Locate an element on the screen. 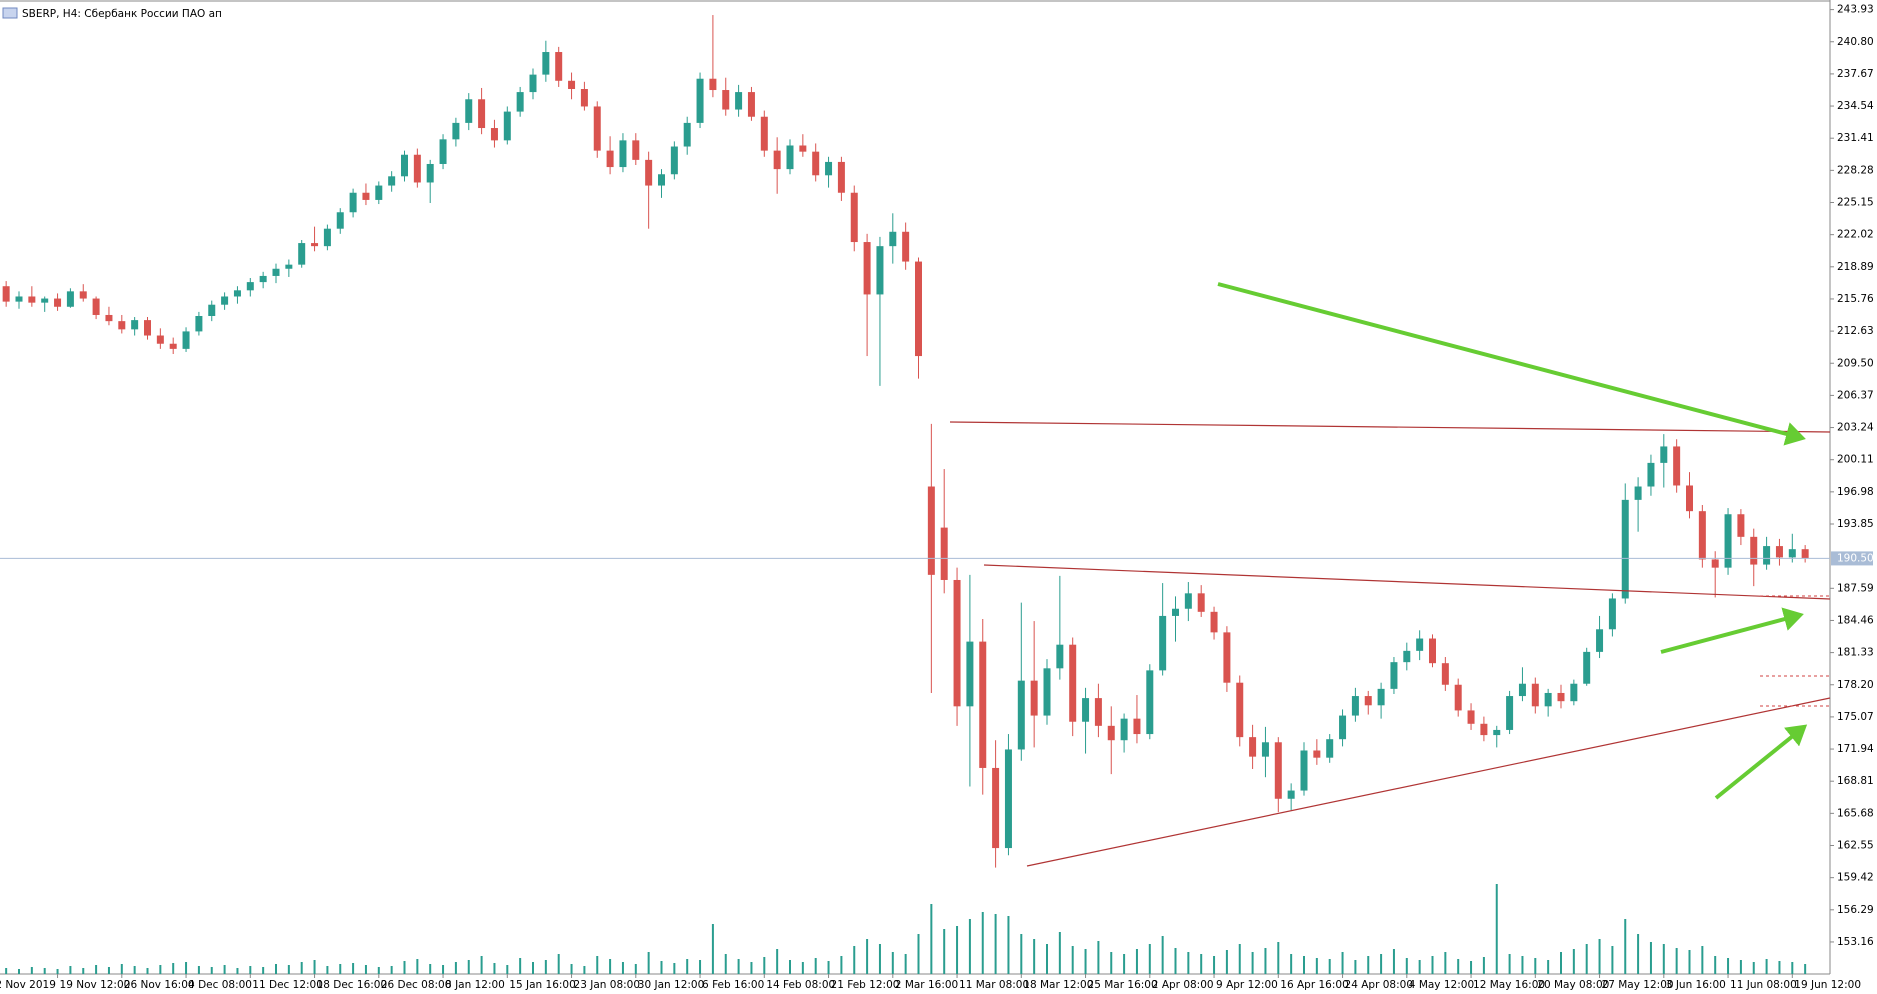 The image size is (1877, 994). x-tick-label: 6 Feb 16:00 is located at coordinates (733, 985).